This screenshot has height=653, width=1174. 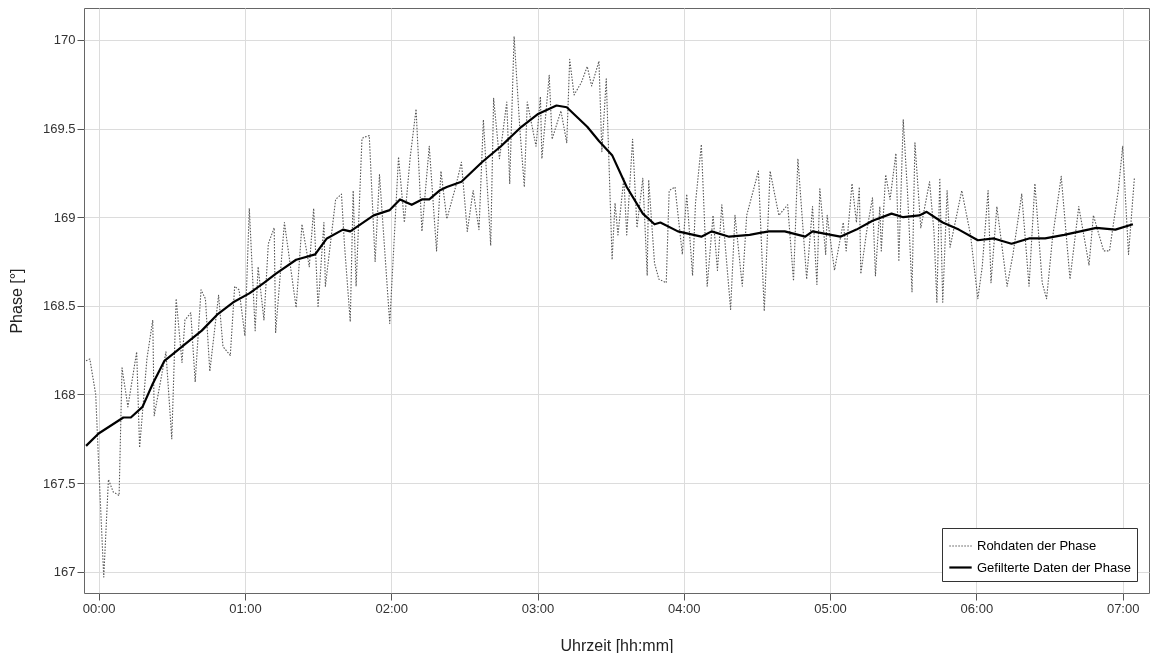 I want to click on x-tick-label: 03:00, so click(x=538, y=608).